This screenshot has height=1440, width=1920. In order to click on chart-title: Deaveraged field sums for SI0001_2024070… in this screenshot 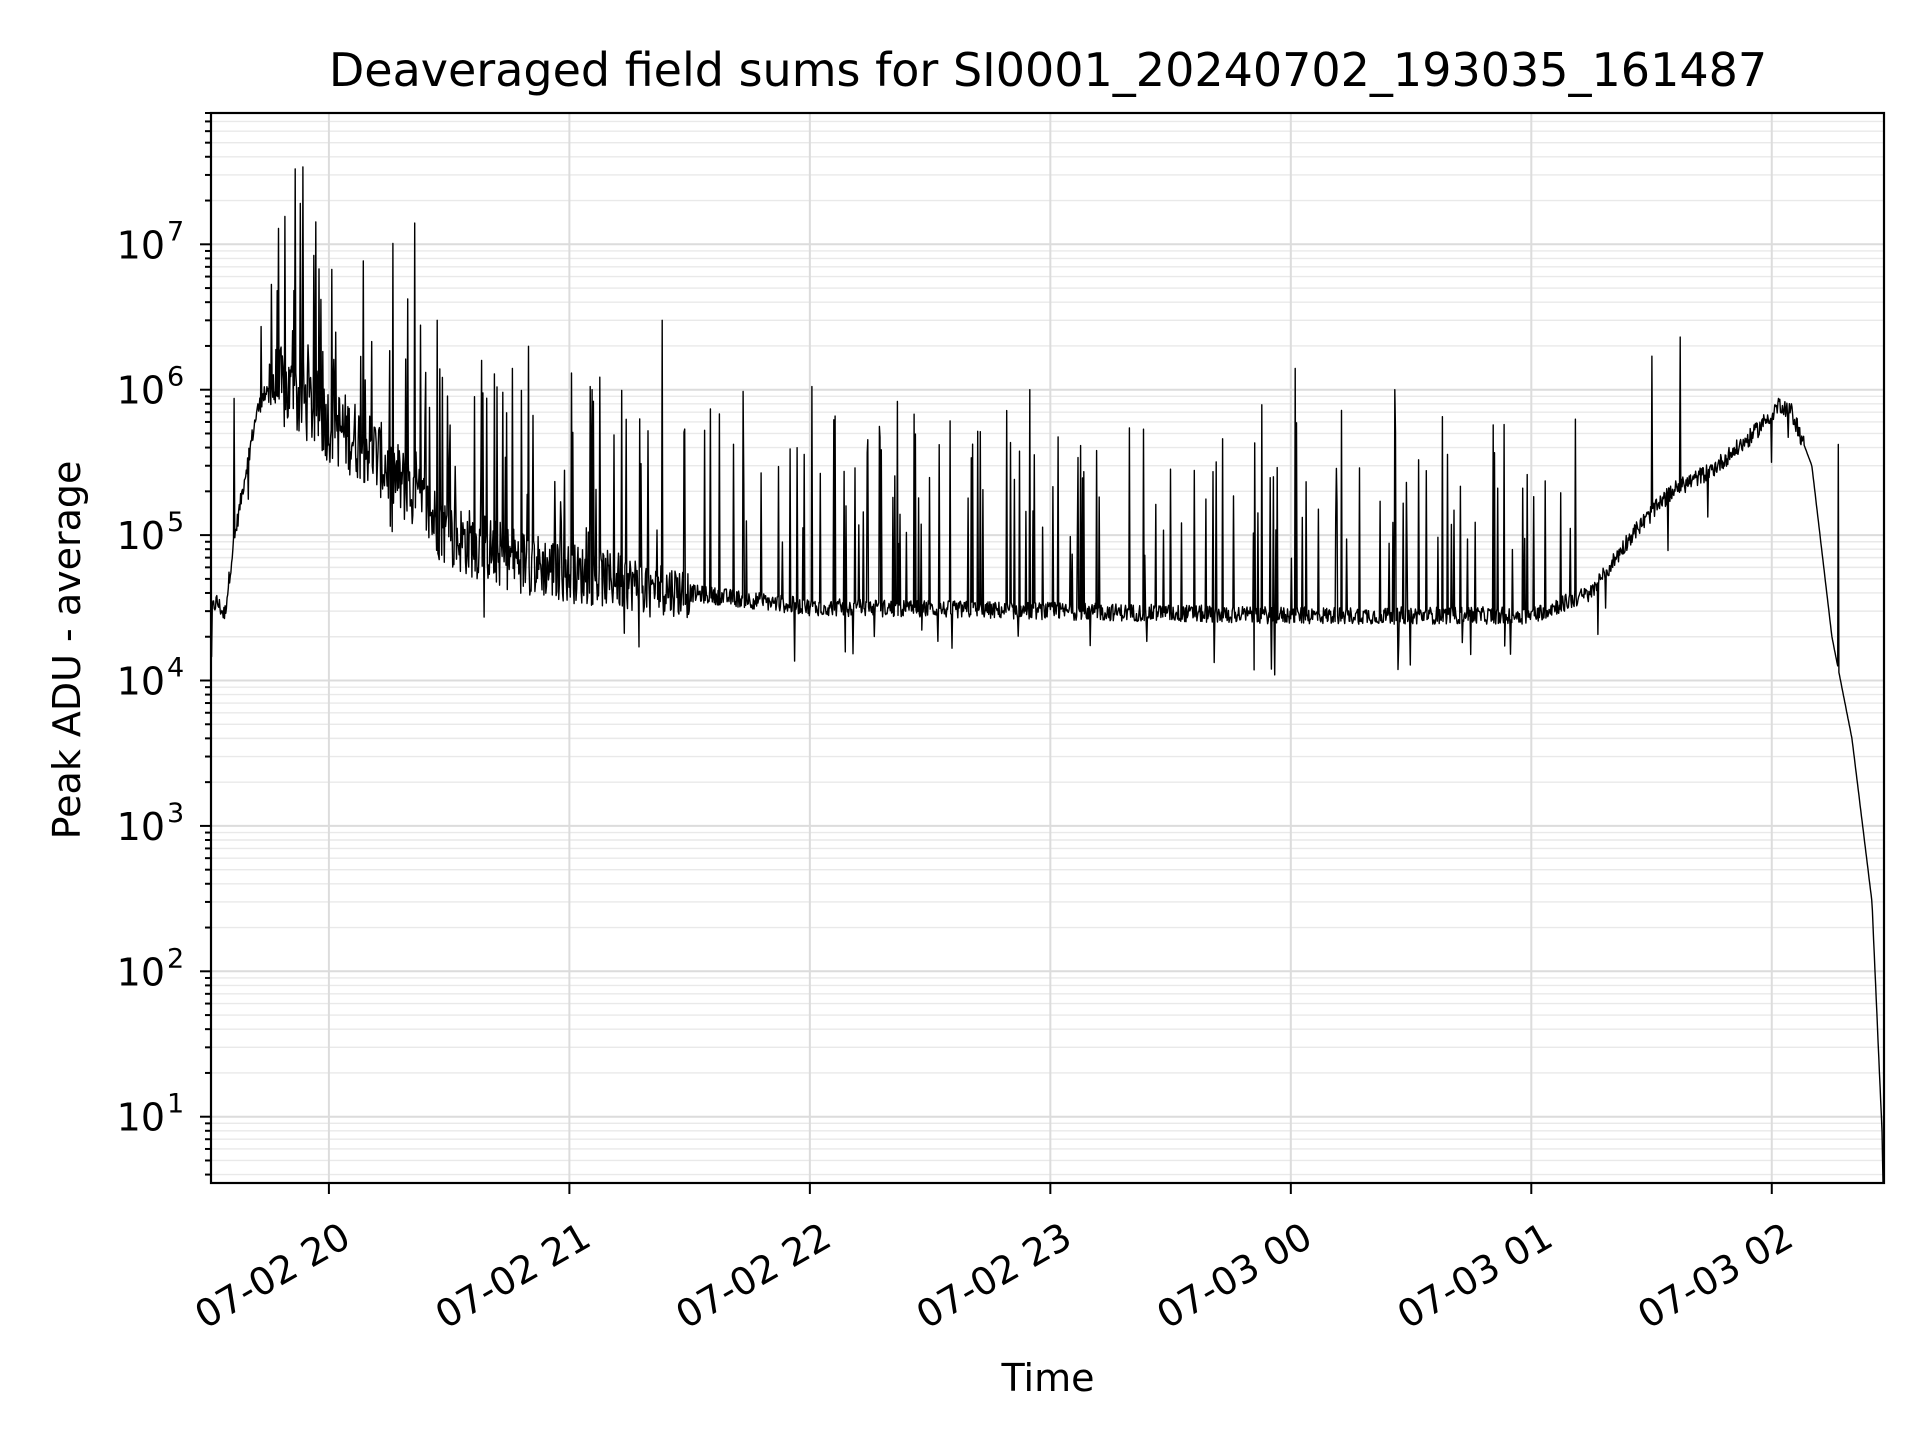, I will do `click(1048, 70)`.